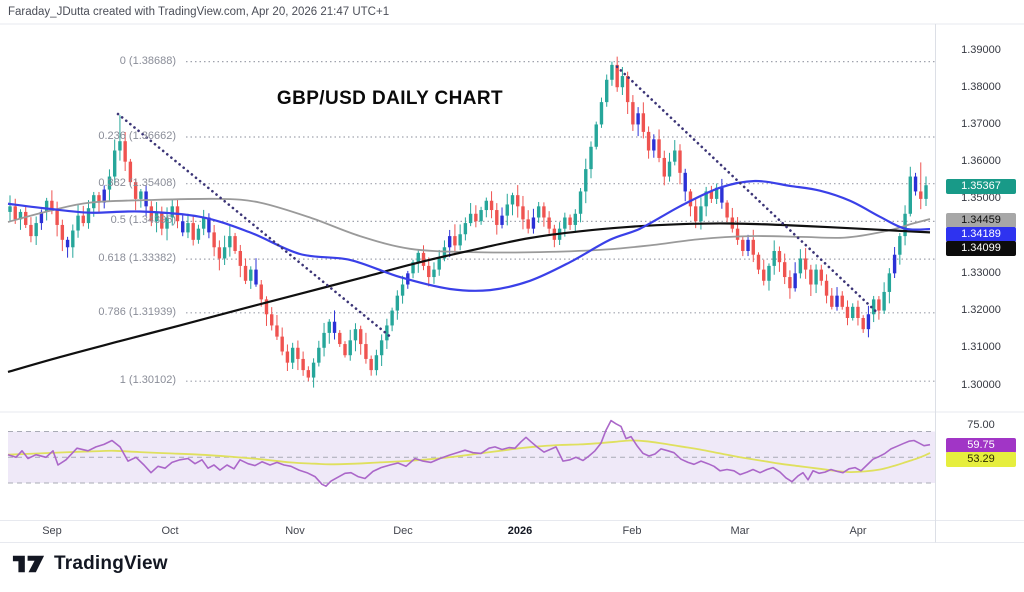 This screenshot has height=592, width=1024. What do you see at coordinates (981, 310) in the screenshot?
I see `price-axis-label: 1.32000` at bounding box center [981, 310].